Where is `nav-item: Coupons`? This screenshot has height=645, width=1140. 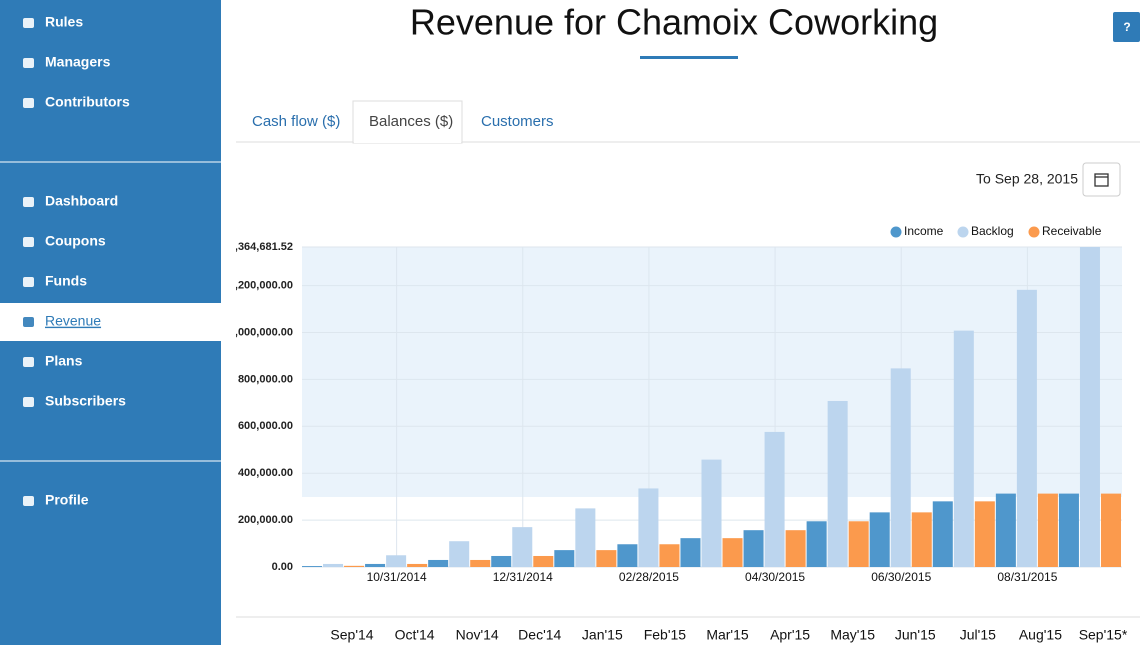 nav-item: Coupons is located at coordinates (75, 241).